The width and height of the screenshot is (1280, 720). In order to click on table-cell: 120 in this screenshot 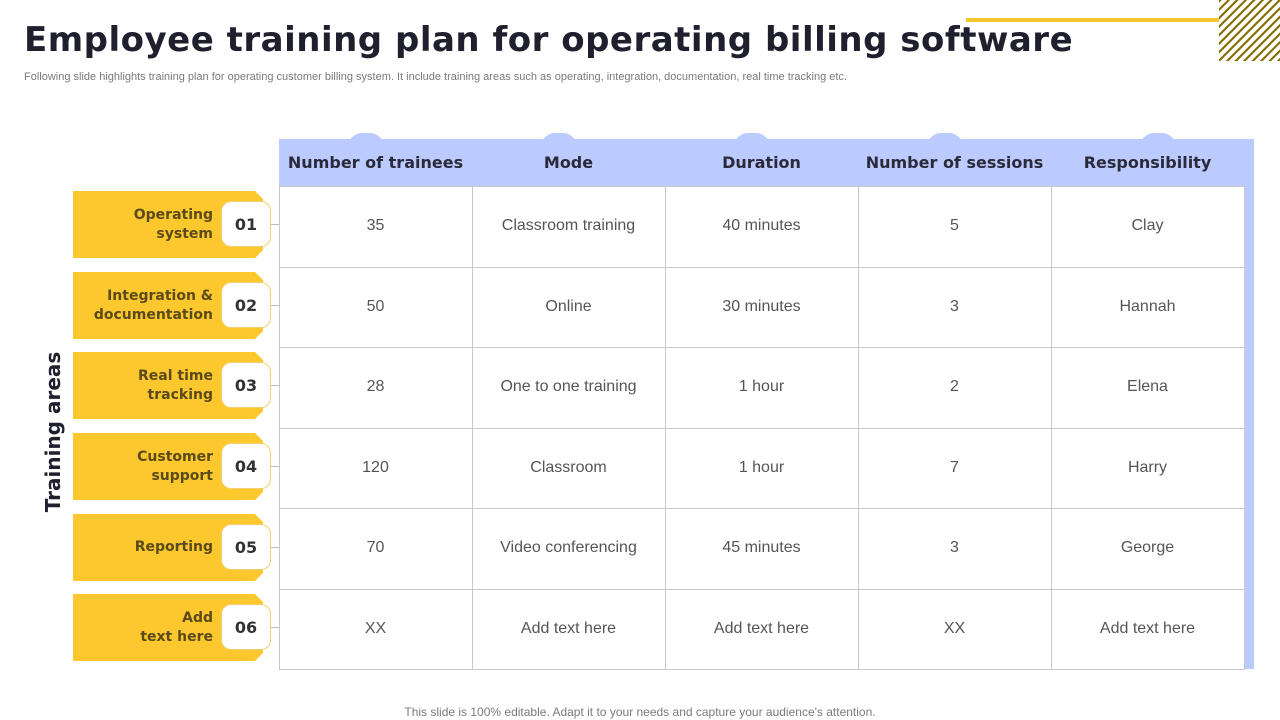, I will do `click(375, 467)`.